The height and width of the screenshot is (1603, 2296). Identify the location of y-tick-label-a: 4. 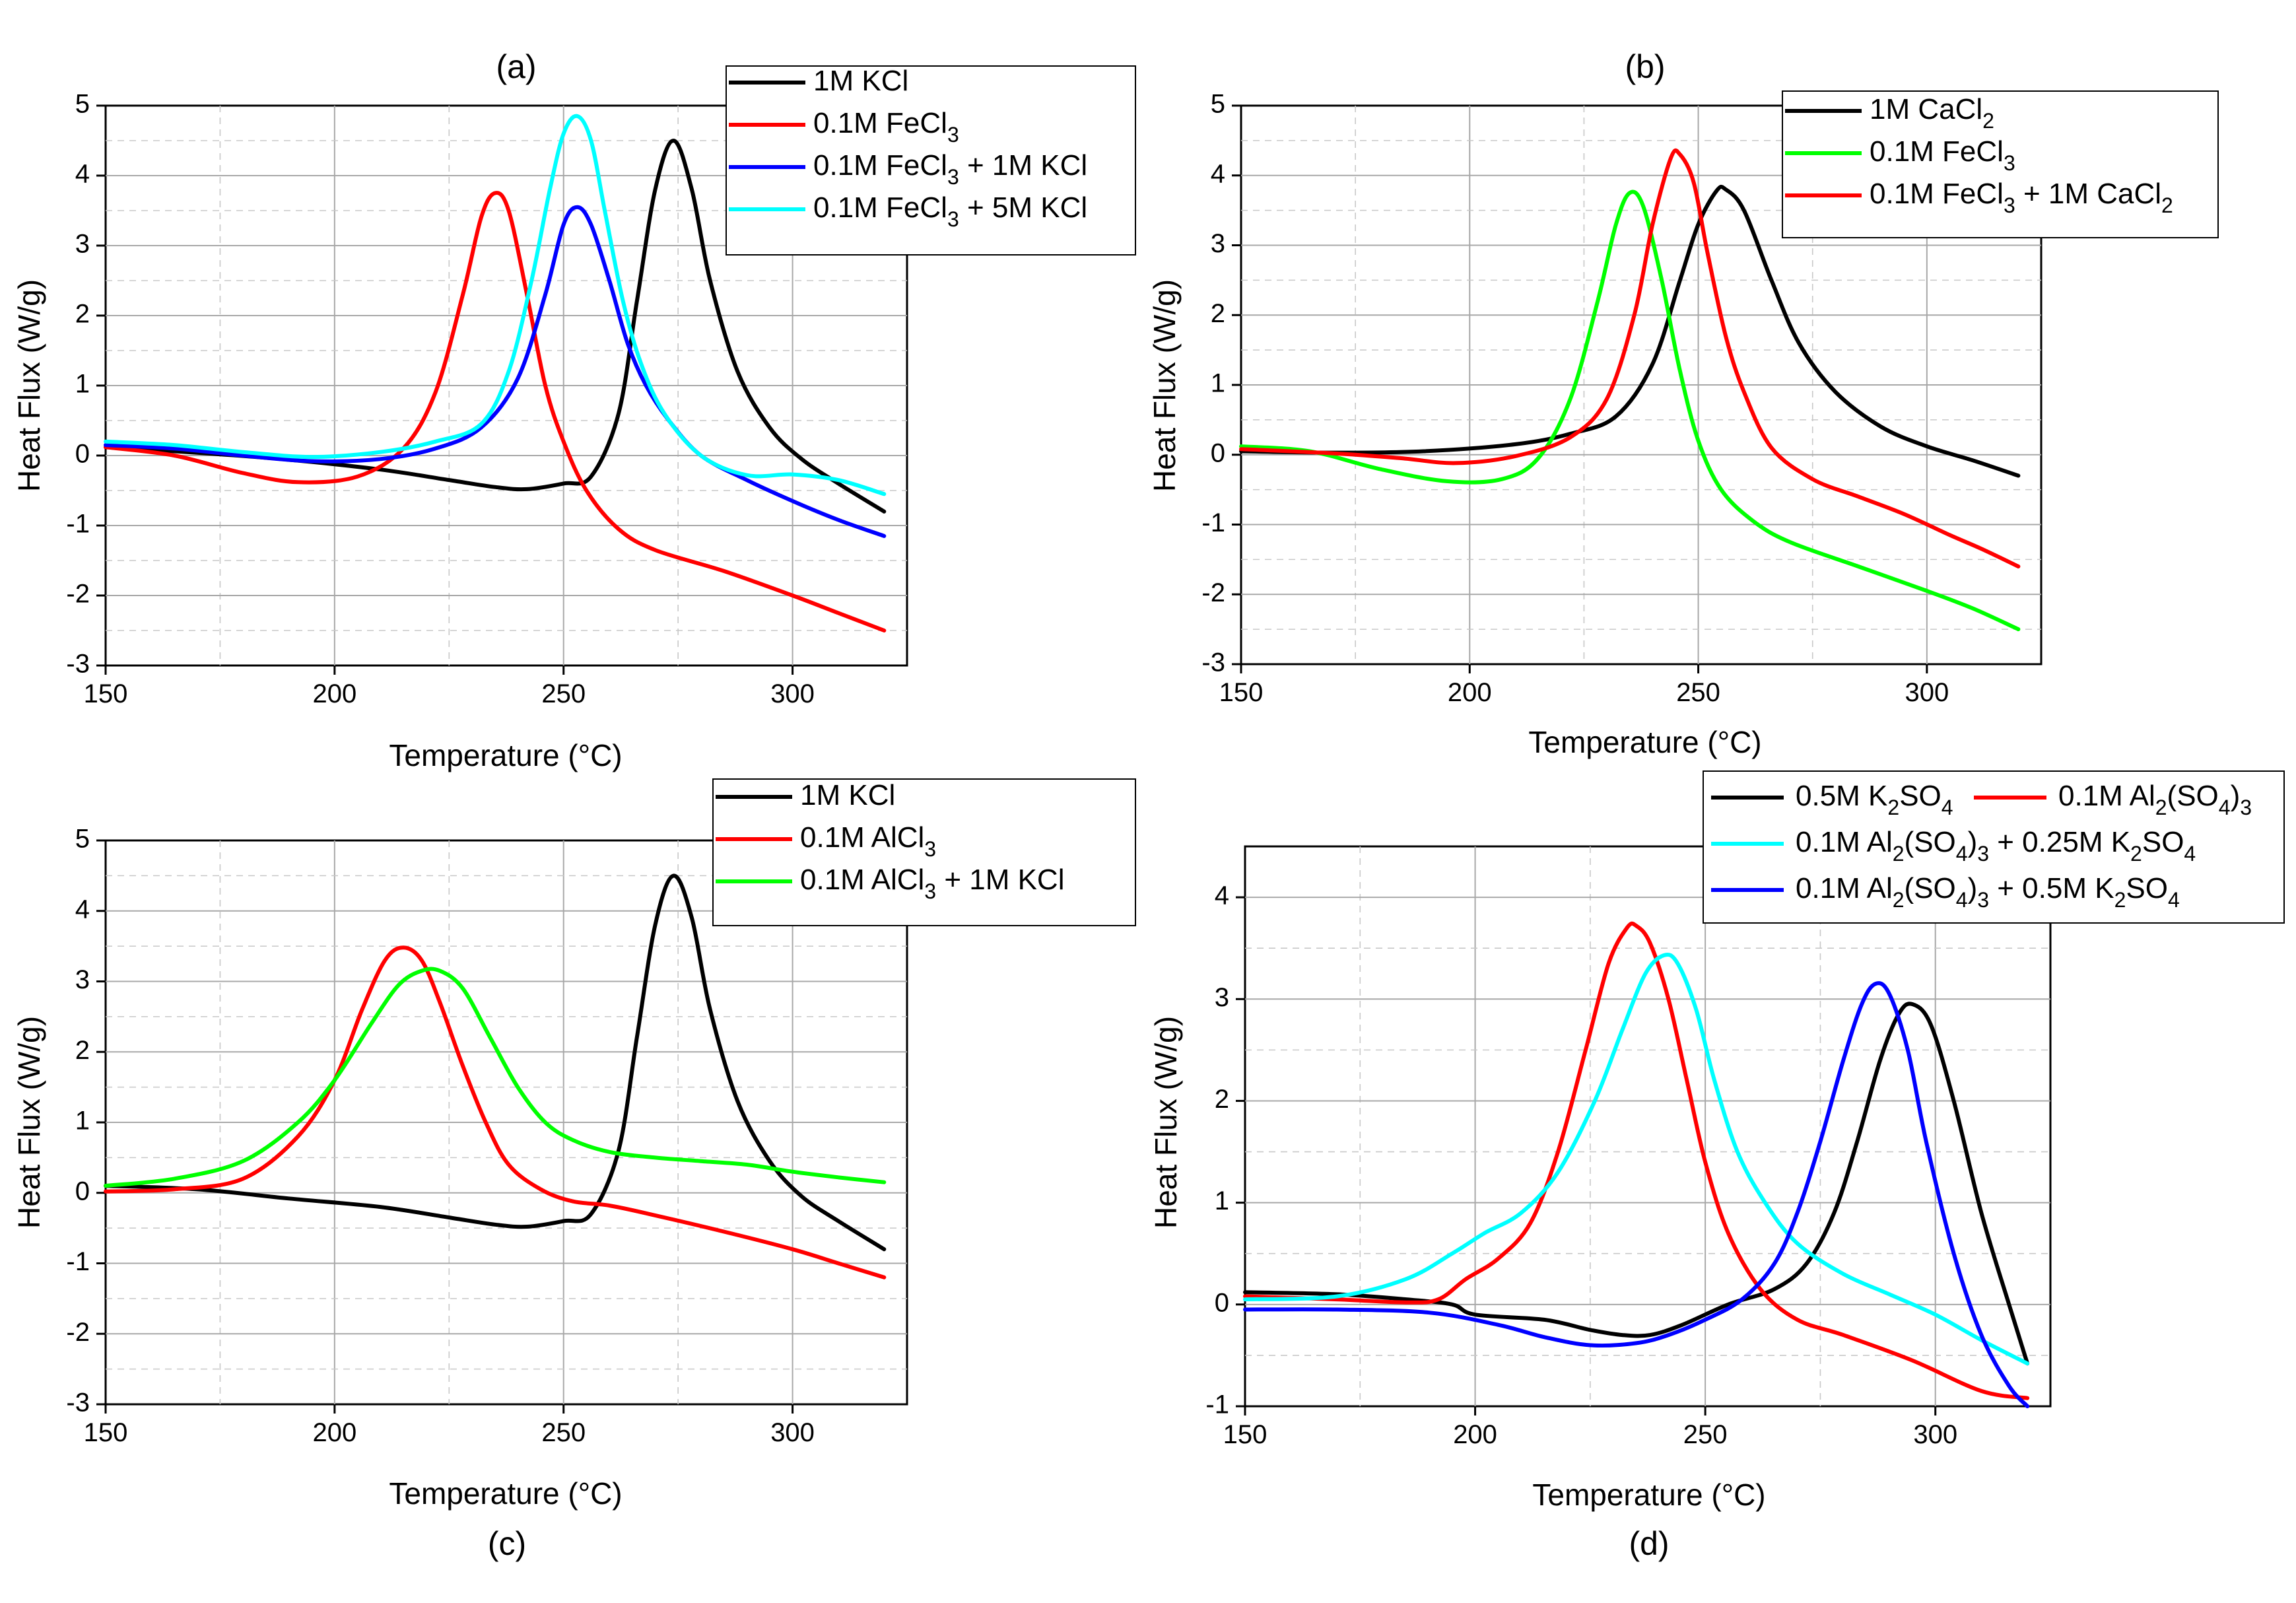
(82, 174).